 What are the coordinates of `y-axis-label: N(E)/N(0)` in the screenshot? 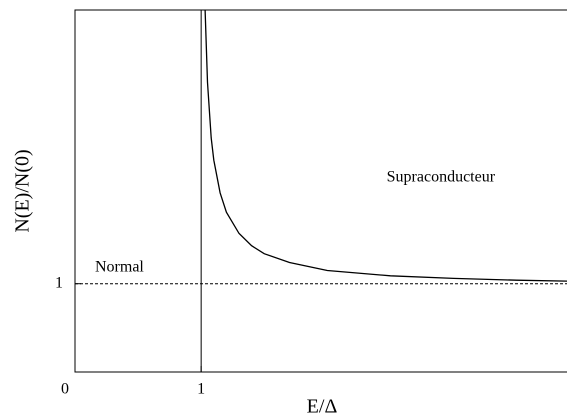 It's located at (23, 190).